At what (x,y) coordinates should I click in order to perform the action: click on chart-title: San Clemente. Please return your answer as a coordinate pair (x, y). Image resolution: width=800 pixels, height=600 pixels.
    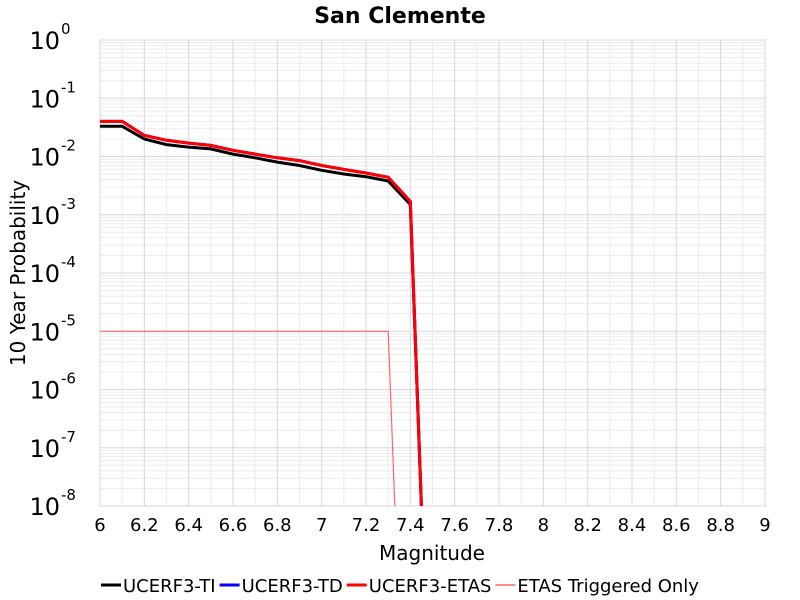
    Looking at the image, I should click on (400, 16).